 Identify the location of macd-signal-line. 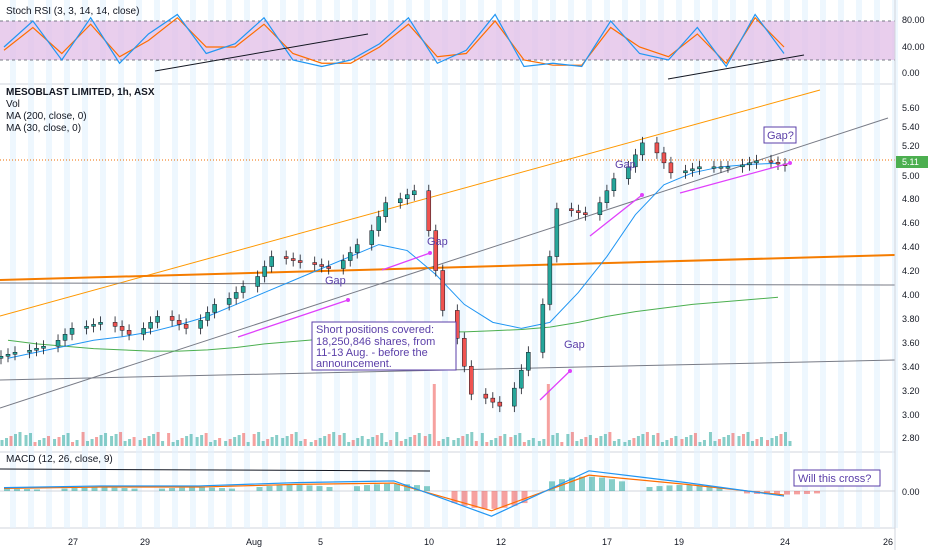
(394, 493).